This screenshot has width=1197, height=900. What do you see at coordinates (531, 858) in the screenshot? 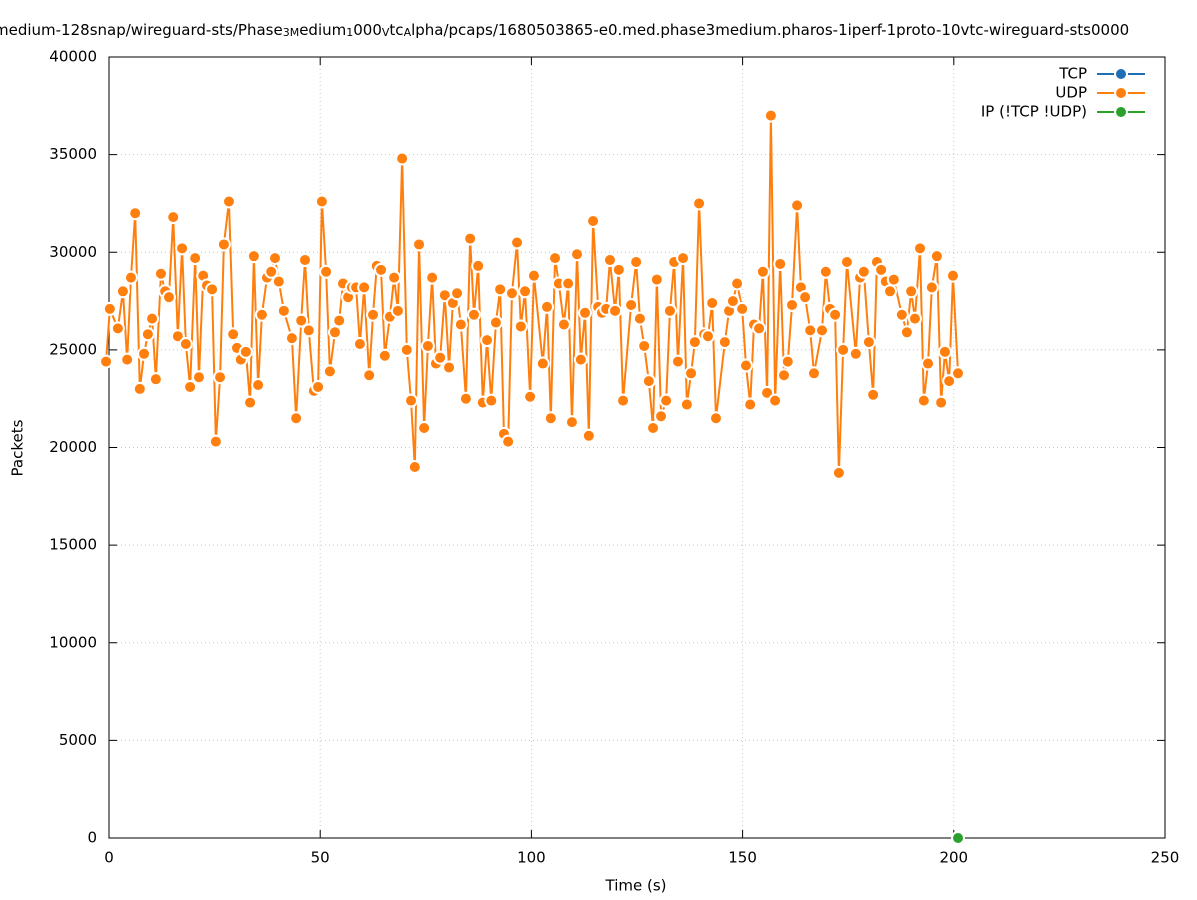
I see `x-tick-label: 100` at bounding box center [531, 858].